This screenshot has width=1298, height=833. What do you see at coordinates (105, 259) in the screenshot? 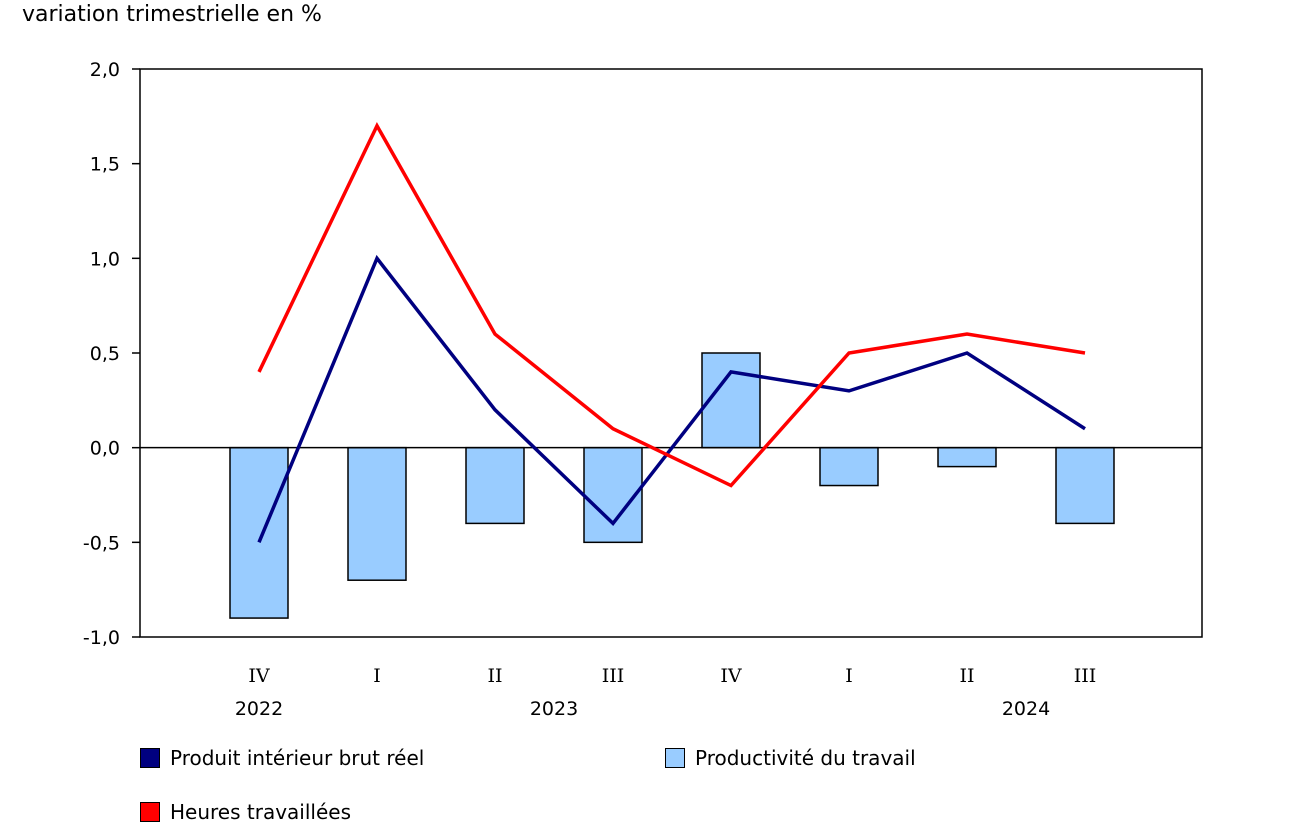
I see `y-tick-label: 1,0` at bounding box center [105, 259].